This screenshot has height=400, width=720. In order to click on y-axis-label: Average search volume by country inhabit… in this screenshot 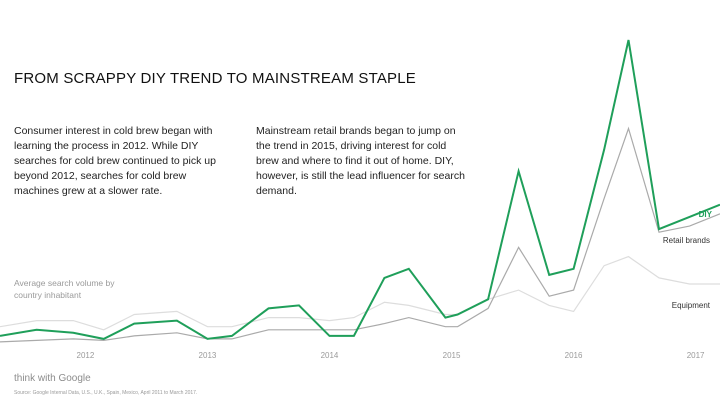, I will do `click(64, 289)`.